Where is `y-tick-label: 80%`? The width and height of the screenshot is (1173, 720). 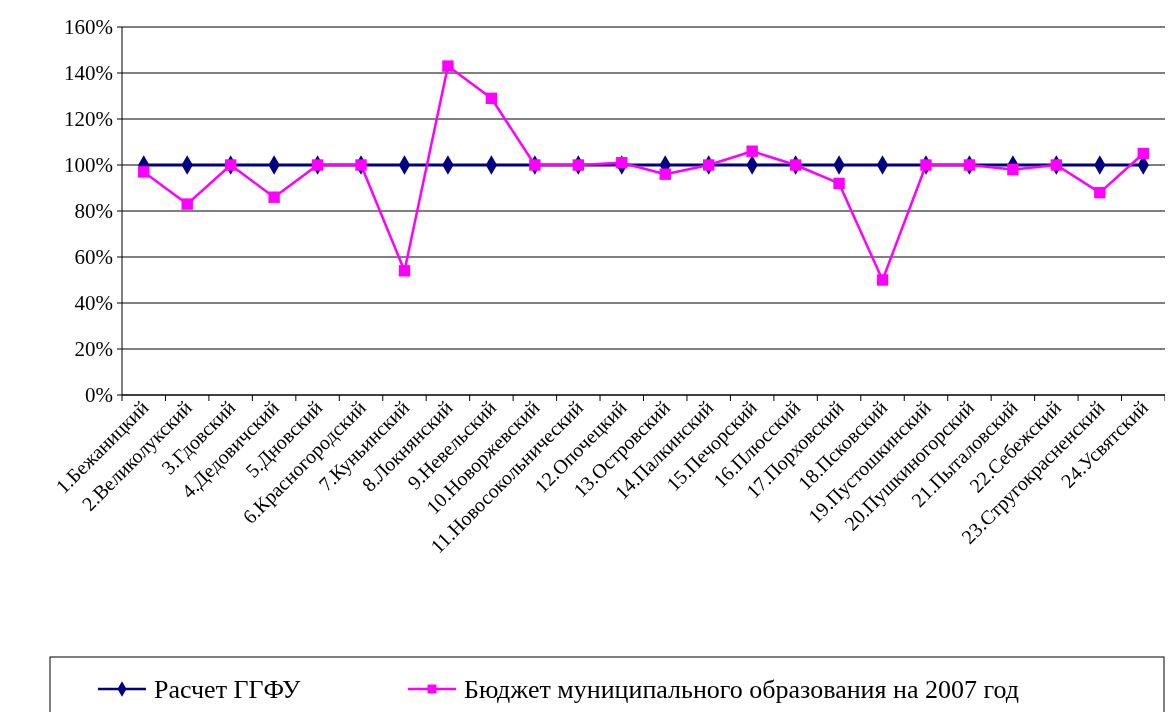 y-tick-label: 80% is located at coordinates (93, 211).